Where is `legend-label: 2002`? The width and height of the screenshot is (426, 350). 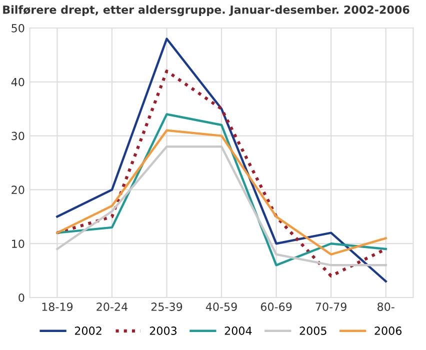 legend-label: 2002 is located at coordinates (88, 330).